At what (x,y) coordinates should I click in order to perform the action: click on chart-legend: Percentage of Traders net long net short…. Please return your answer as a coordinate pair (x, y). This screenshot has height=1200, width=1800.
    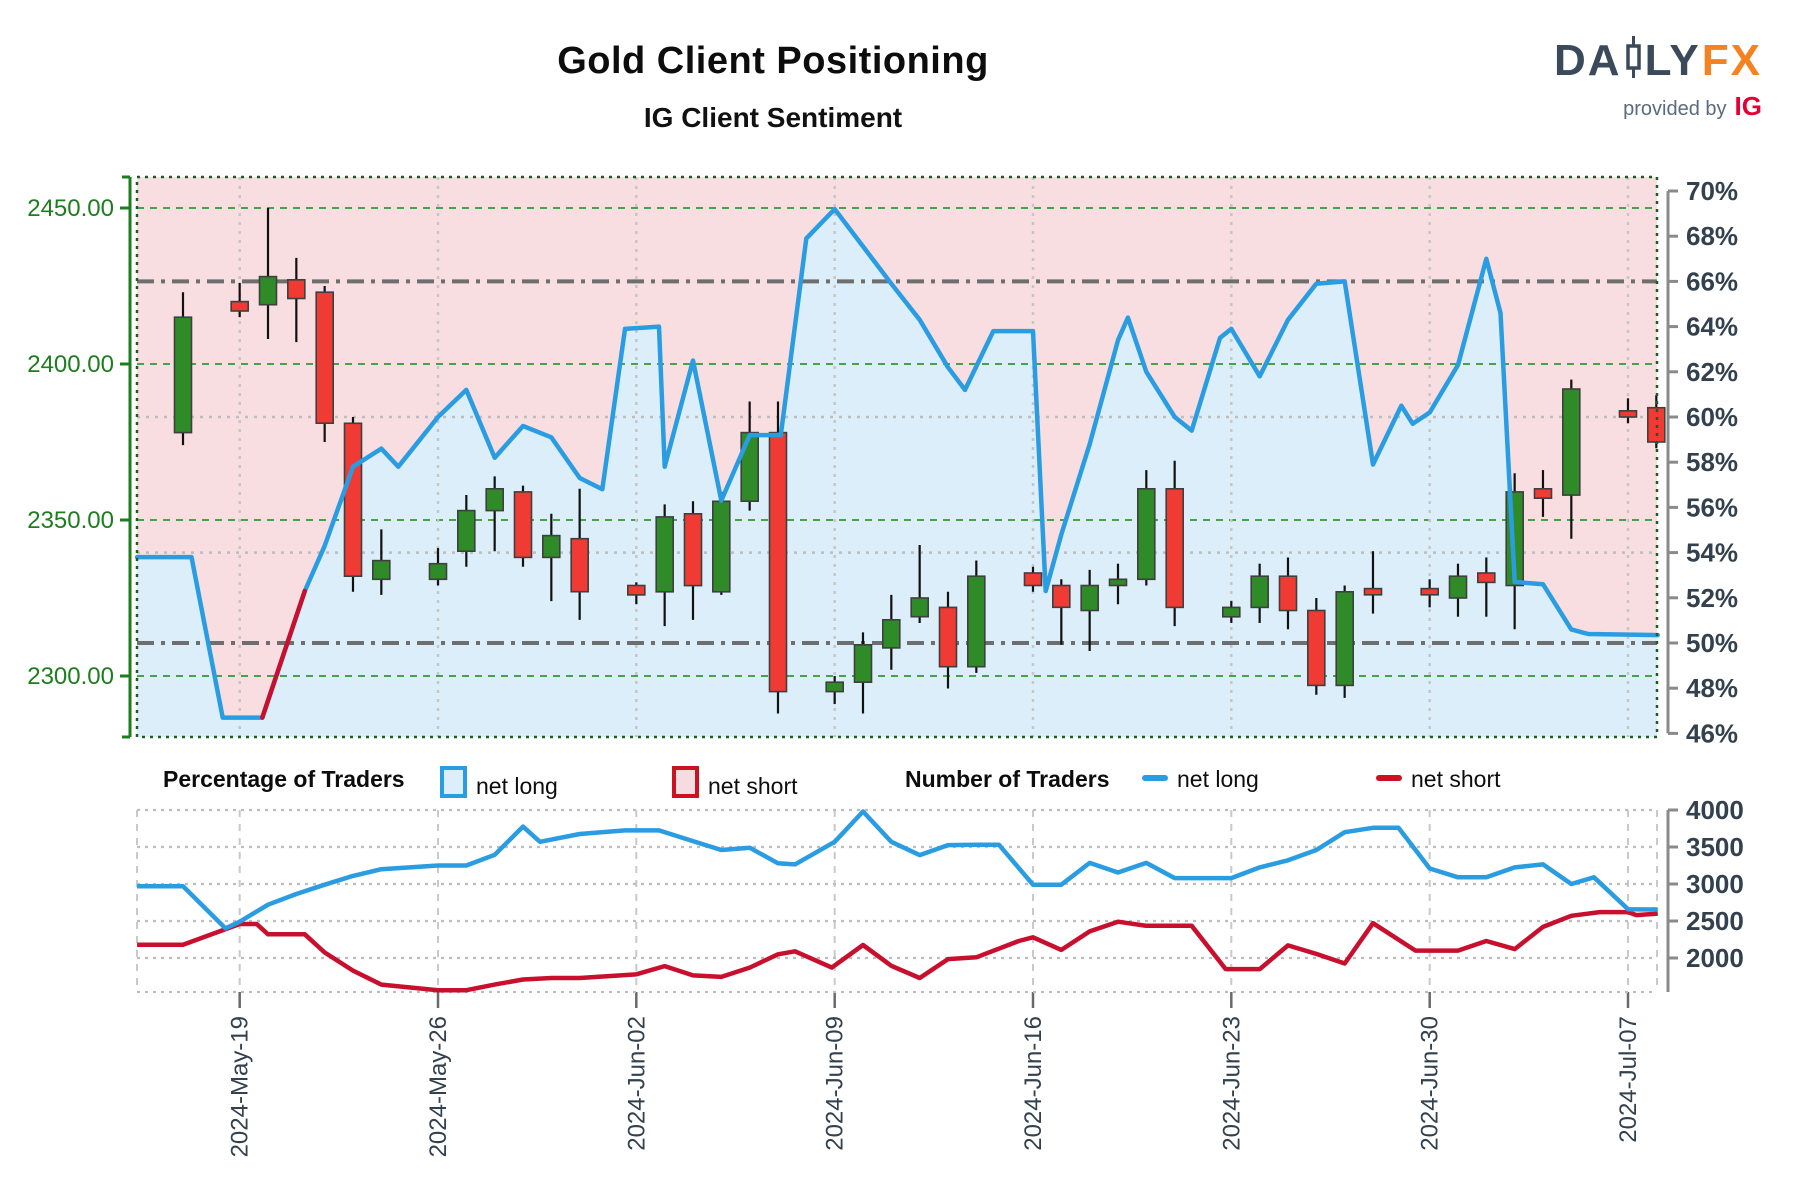
    Looking at the image, I should click on (900, 783).